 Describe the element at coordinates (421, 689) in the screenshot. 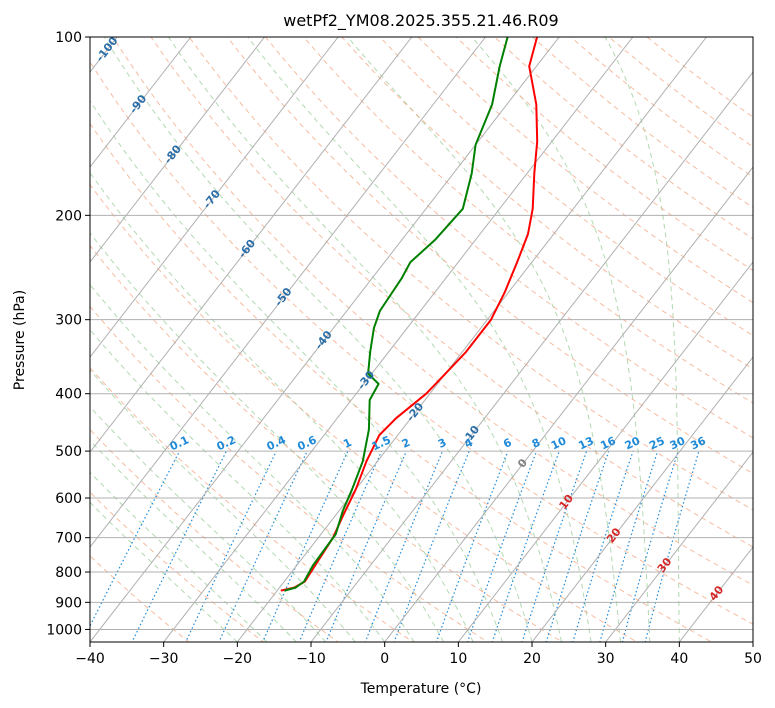

I see `x-axis-label: Temperature (°C)` at that location.